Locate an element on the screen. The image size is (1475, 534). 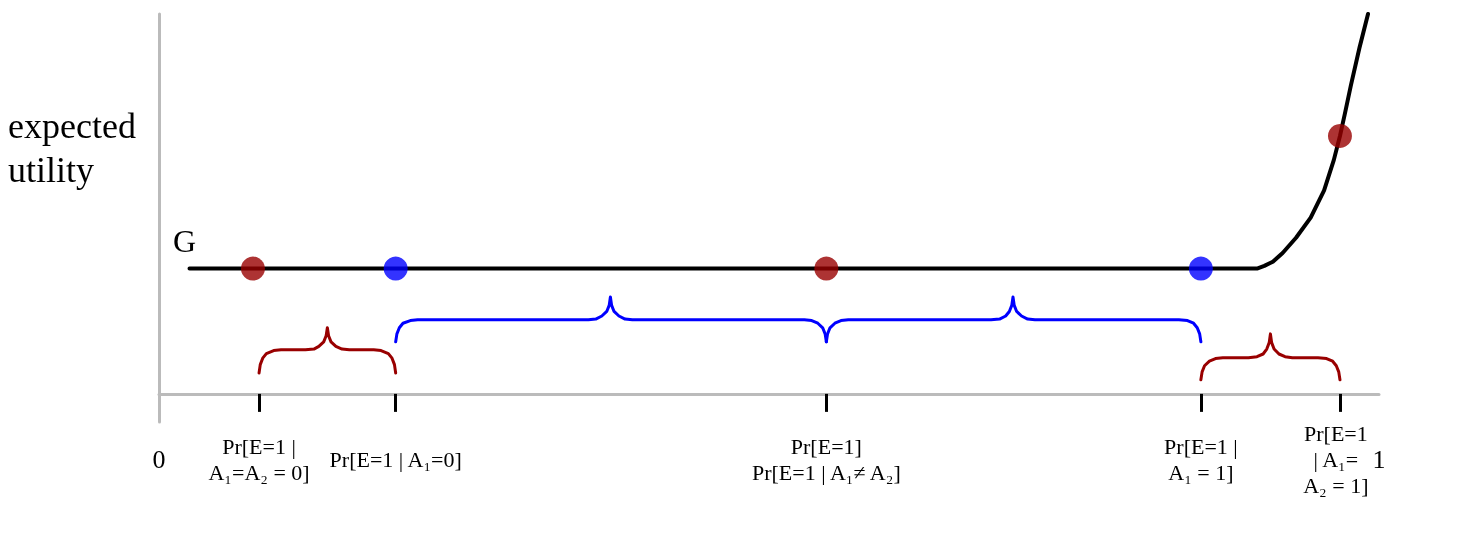
x-tick-label: Pr[E=1] Pr[E=1 | A₁≠ A₂] is located at coordinates (826, 460).